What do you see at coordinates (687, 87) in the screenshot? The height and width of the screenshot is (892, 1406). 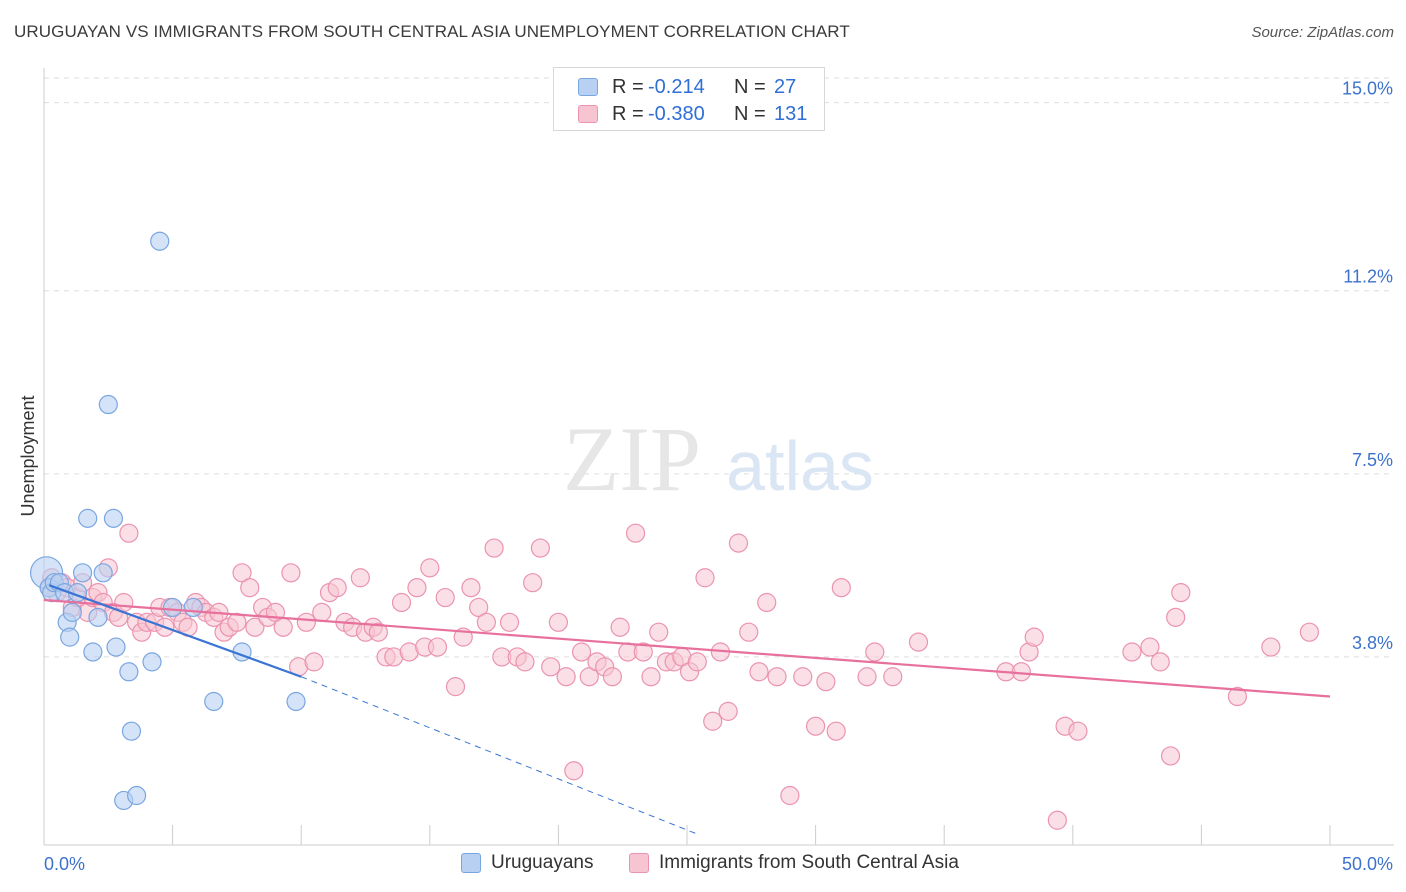 I see `legend-row-uruguayans: R = -0.214 N = 27` at bounding box center [687, 87].